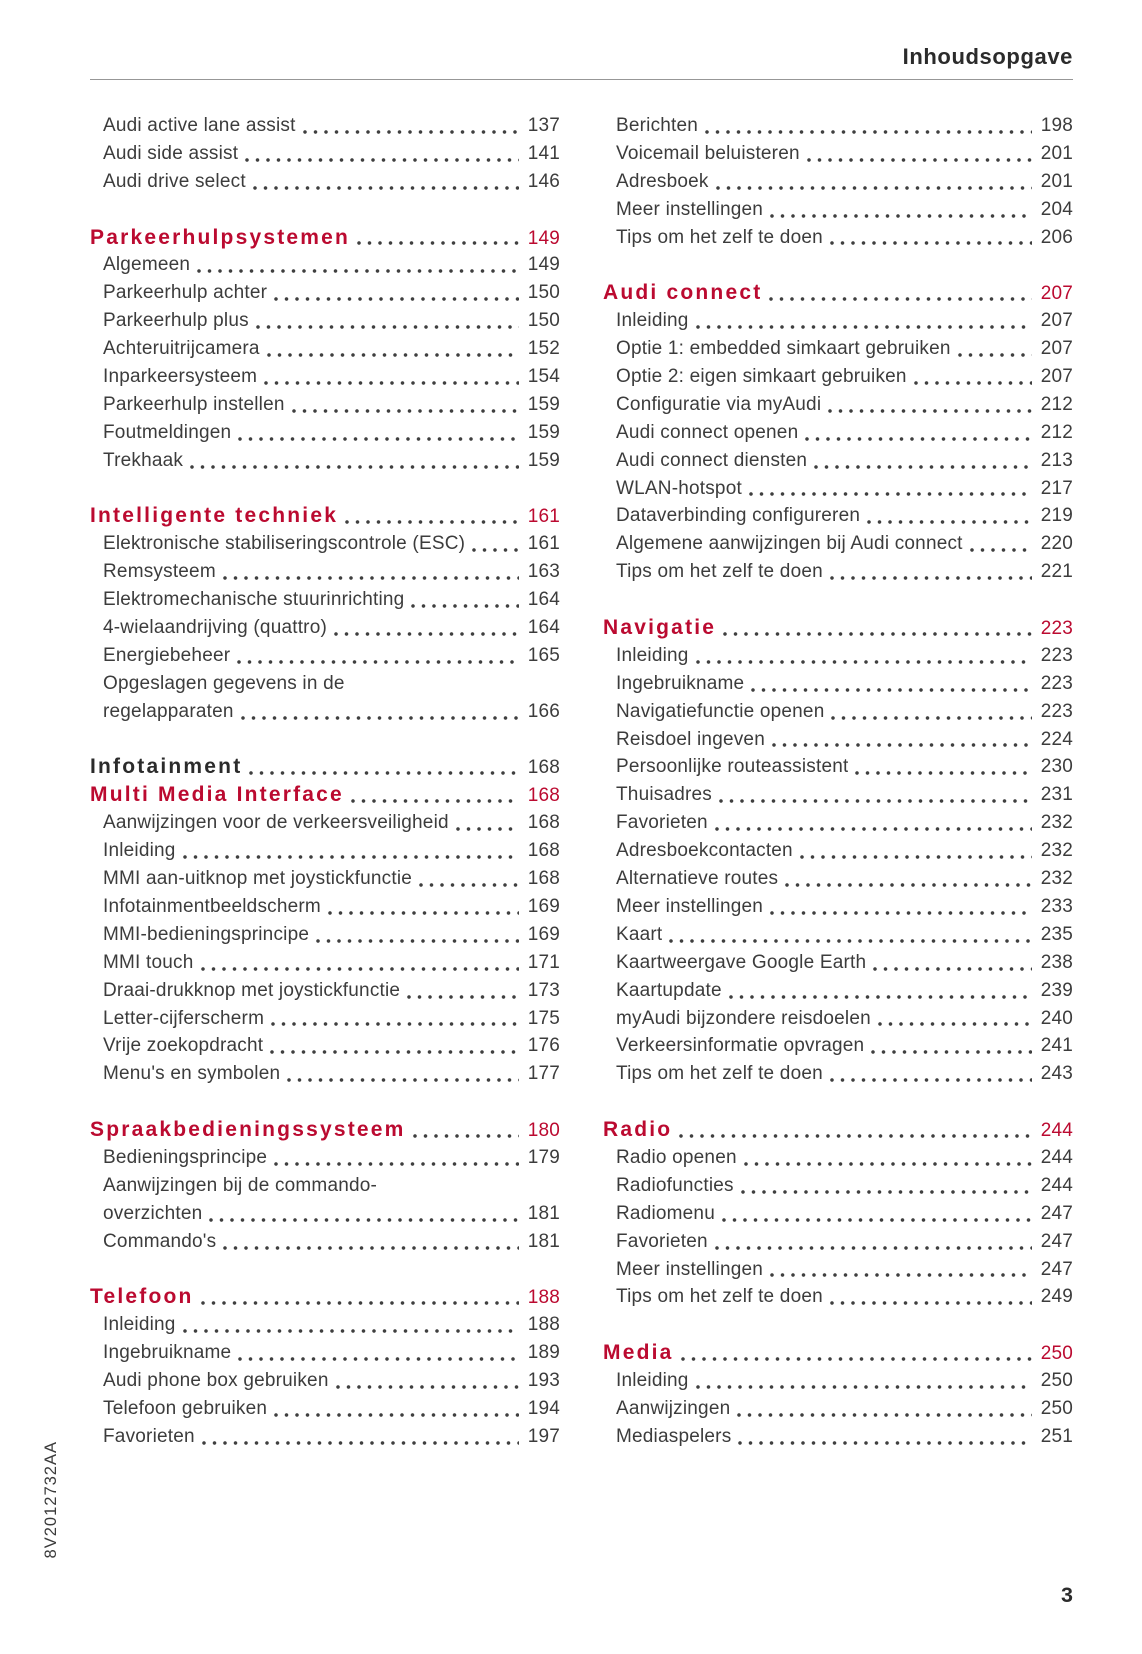 This screenshot has width=1142, height=1654. What do you see at coordinates (838, 181) in the screenshot?
I see `toc-entry: Adresboek 201` at bounding box center [838, 181].